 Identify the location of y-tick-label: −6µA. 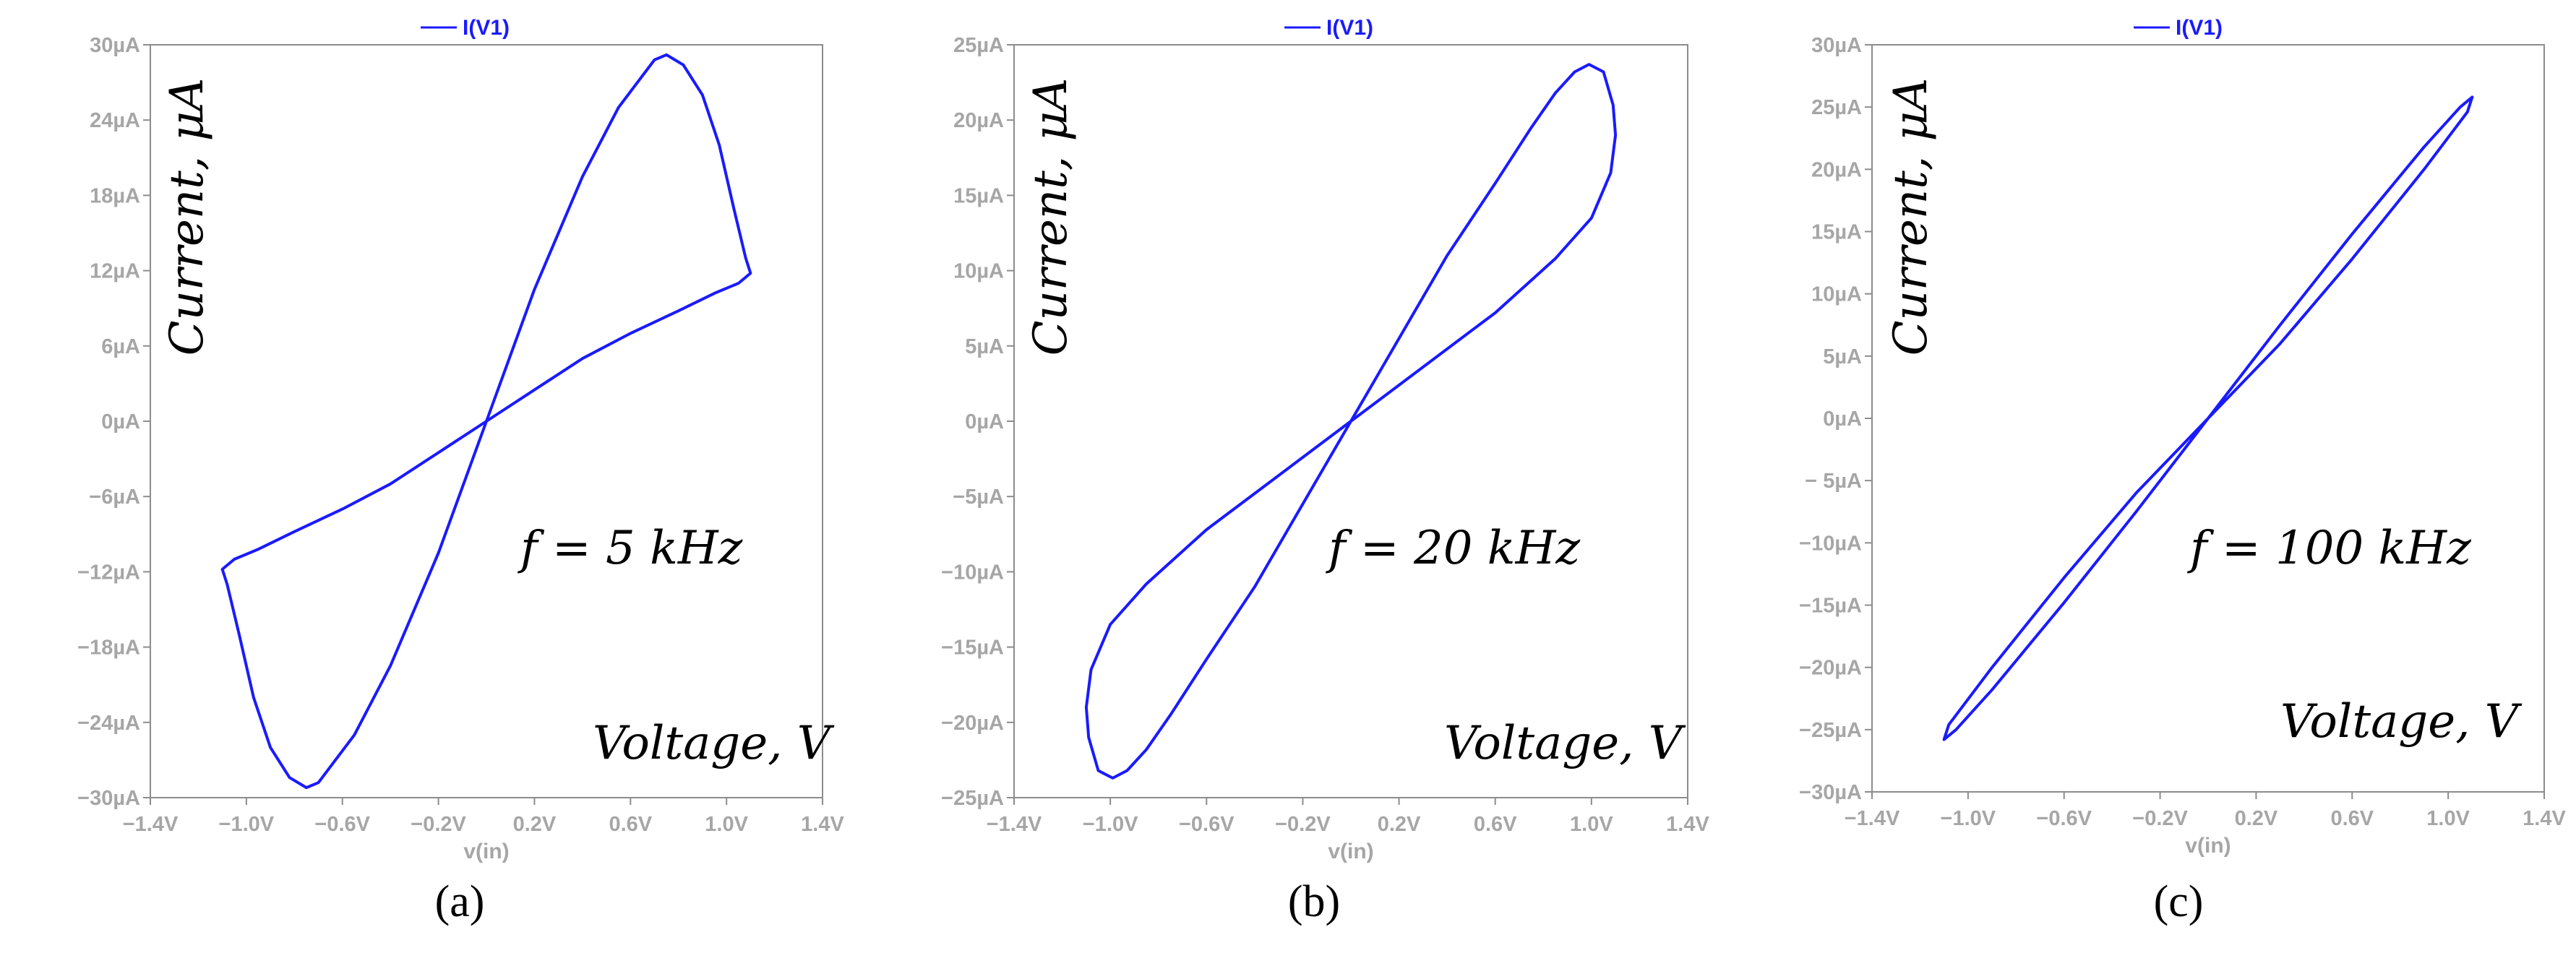
(115, 497).